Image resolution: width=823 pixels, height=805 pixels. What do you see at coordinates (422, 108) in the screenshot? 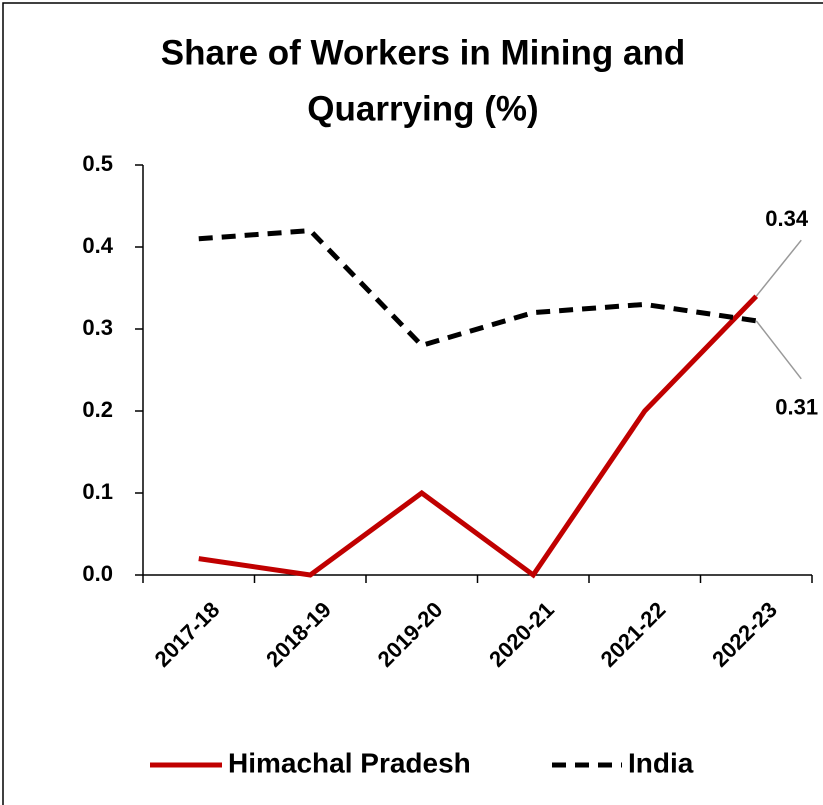
I see `chart-title: Quarrying (%)` at bounding box center [422, 108].